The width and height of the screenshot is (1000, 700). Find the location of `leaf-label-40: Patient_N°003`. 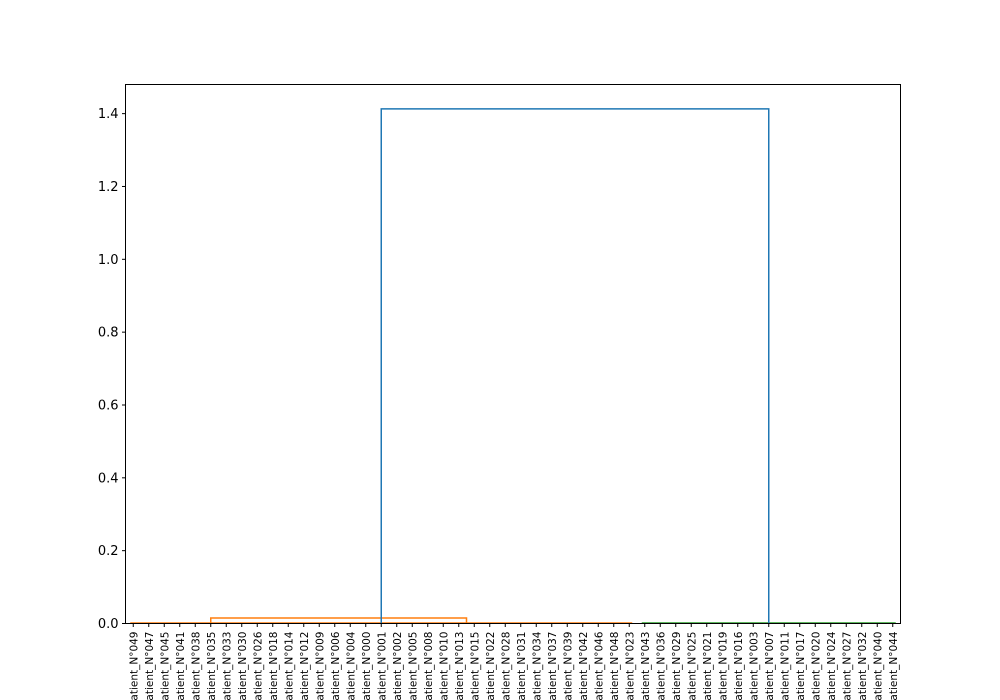

leaf-label-40: Patient_N°003 is located at coordinates (754, 666).